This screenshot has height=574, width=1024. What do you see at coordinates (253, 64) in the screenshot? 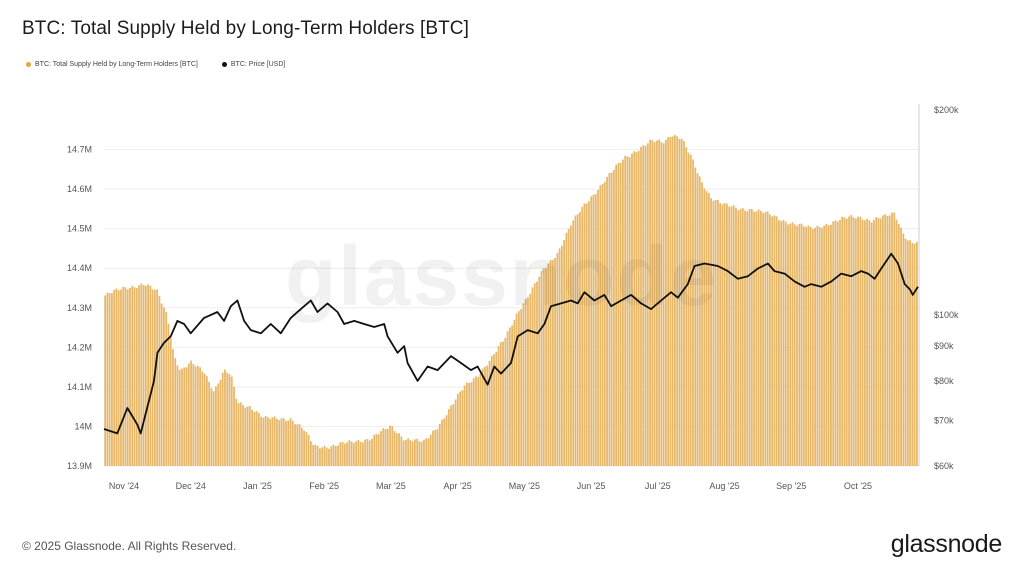
I see `legend-item-price: BTC: Price [USD]` at bounding box center [253, 64].